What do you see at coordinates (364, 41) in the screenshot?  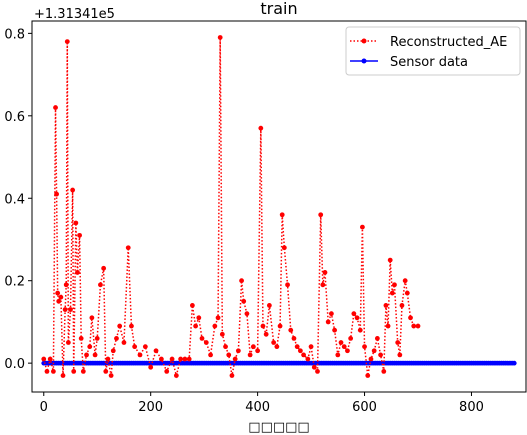 I see `legend-marker-reconstructed` at bounding box center [364, 41].